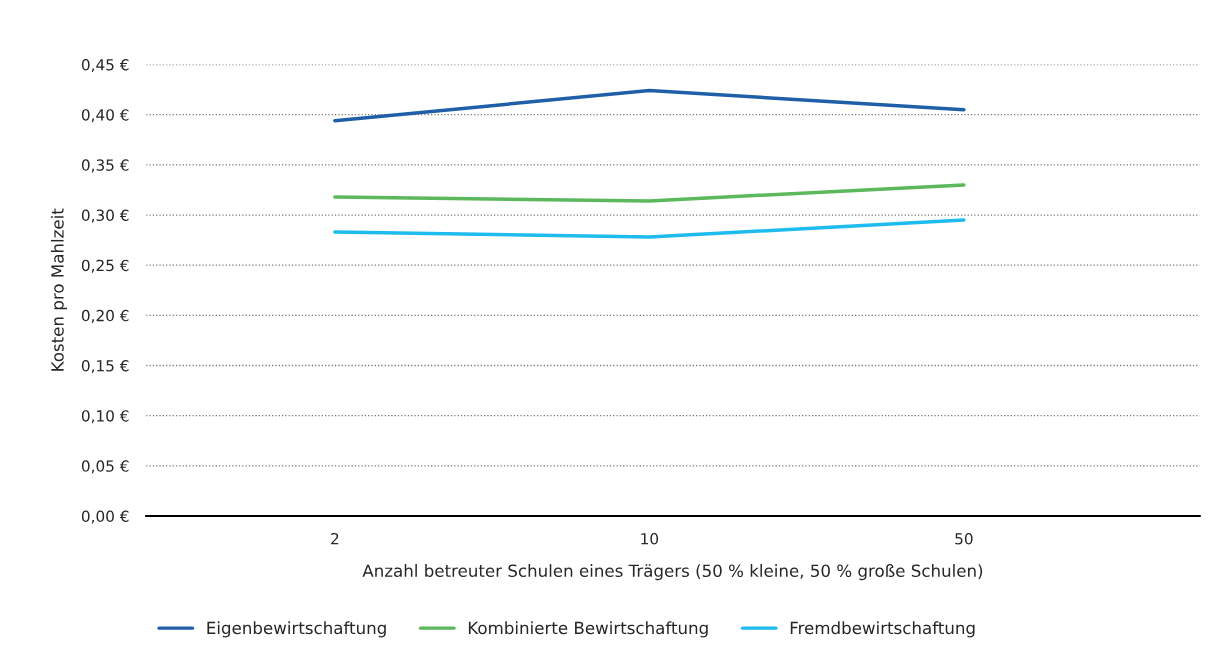 Image resolution: width=1218 pixels, height=645 pixels. Describe the element at coordinates (672, 572) in the screenshot. I see `x-axis-title: Anzahl betreuter Schulen eines Trägers (50 % kleine, 50 % große Schulen)` at that location.